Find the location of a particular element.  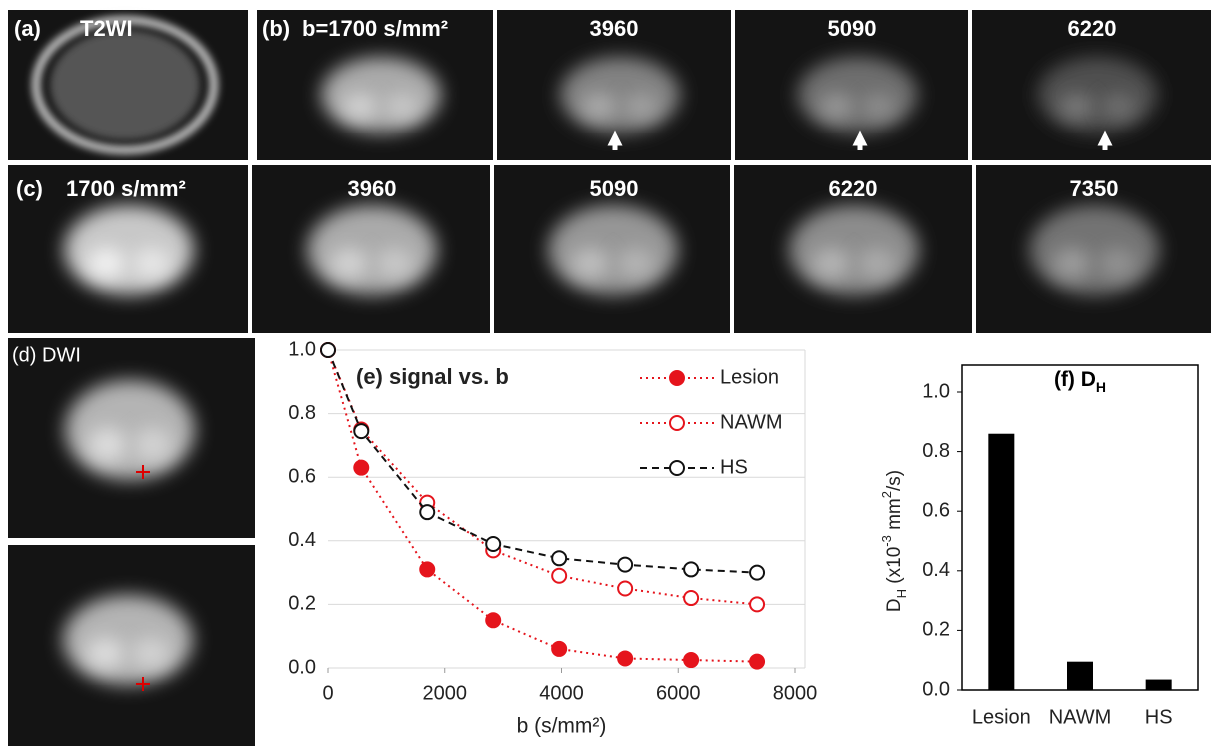

y-label-part: H is located at coordinates (901, 593).